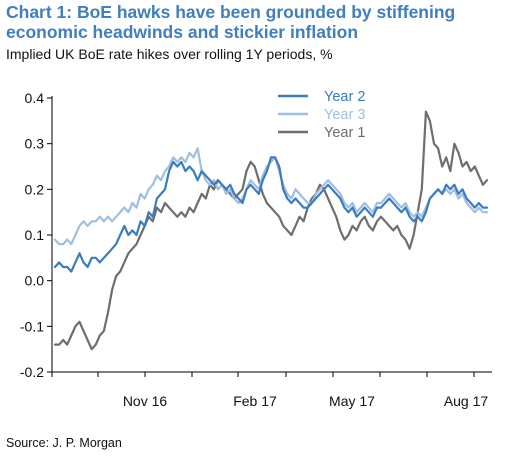 The height and width of the screenshot is (458, 505). What do you see at coordinates (352, 401) in the screenshot?
I see `x-tick-label: May 17` at bounding box center [352, 401].